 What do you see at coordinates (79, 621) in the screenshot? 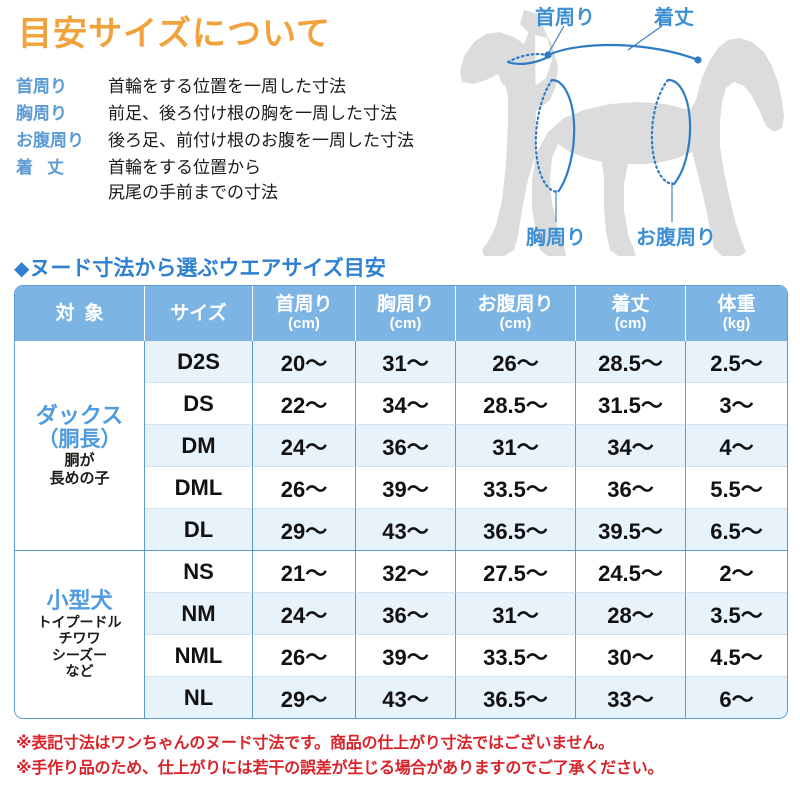
I see `target-note-small-dog-1: トイプードル` at bounding box center [79, 621].